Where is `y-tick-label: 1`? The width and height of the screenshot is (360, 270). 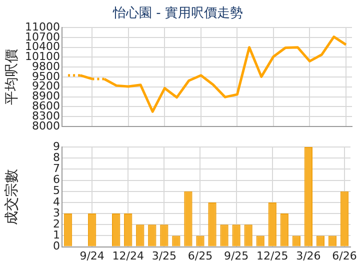
y-tick-label: 1 is located at coordinates (56, 235).